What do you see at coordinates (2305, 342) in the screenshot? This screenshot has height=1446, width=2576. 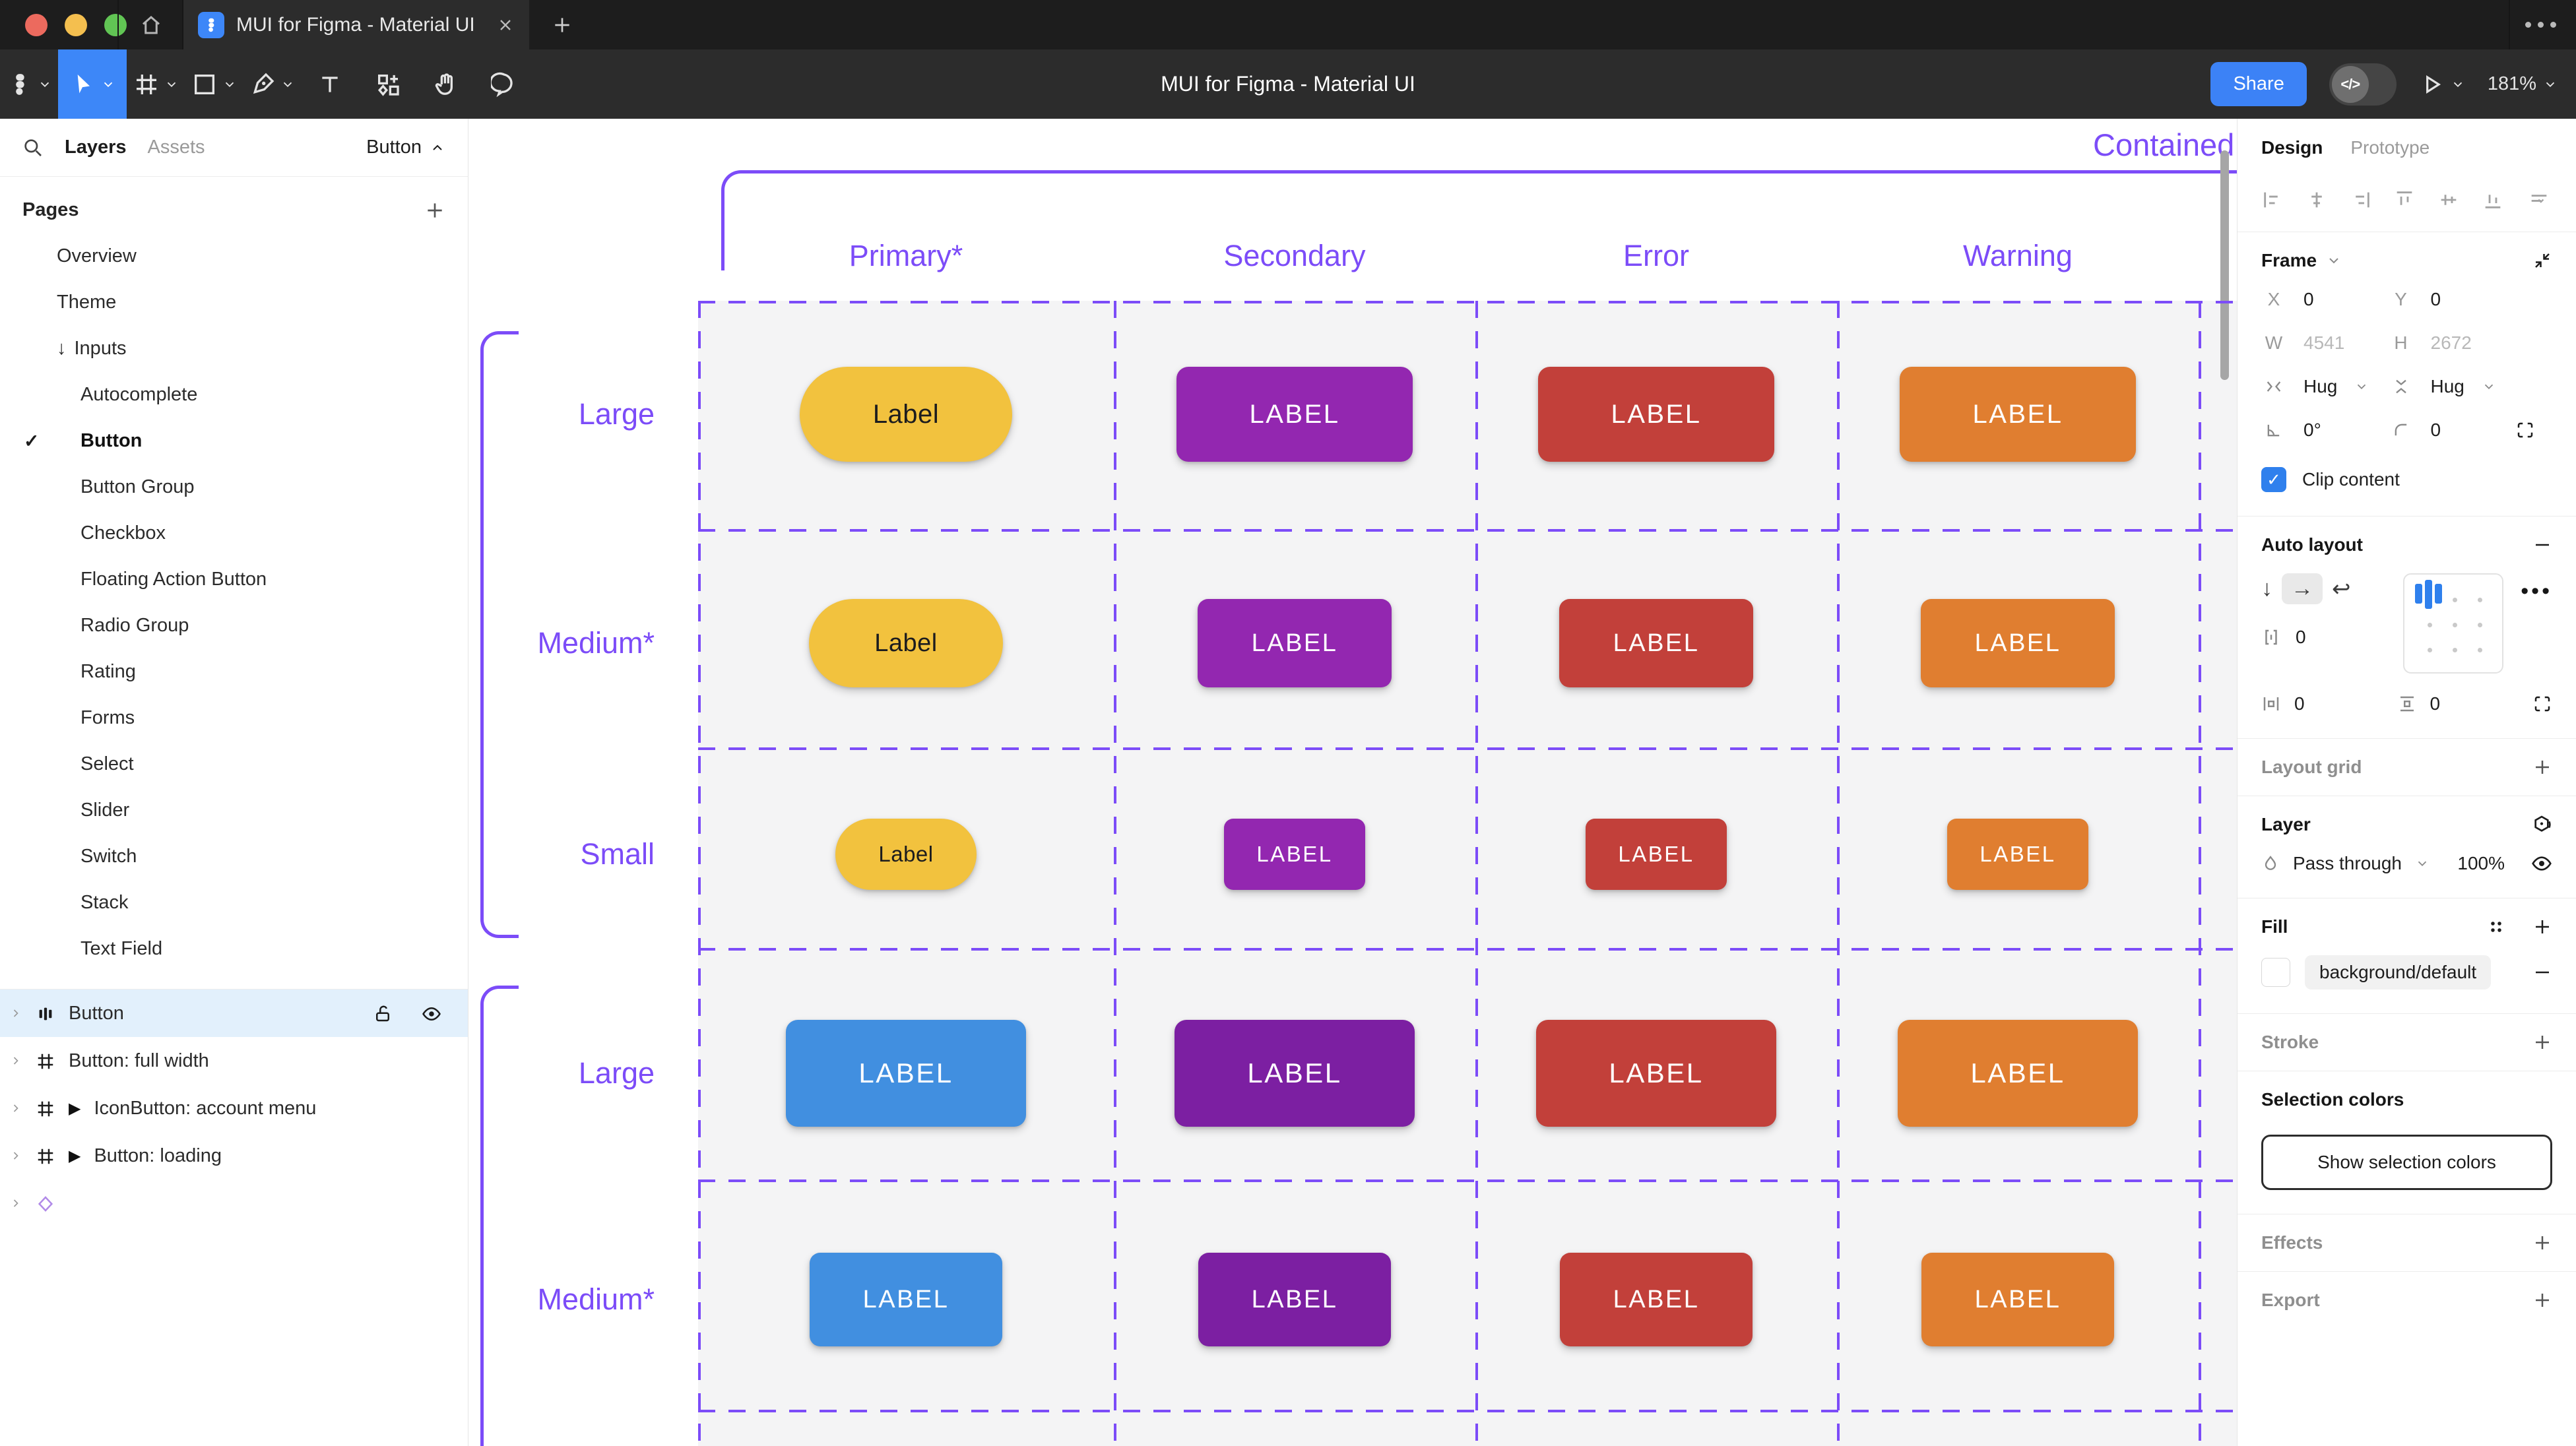 I see `width-field: W 4541` at bounding box center [2305, 342].